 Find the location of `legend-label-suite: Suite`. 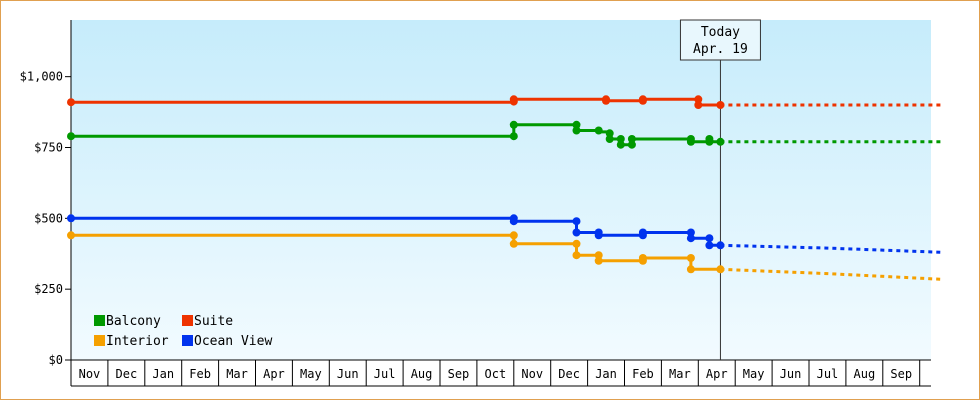

legend-label-suite: Suite is located at coordinates (213, 321).